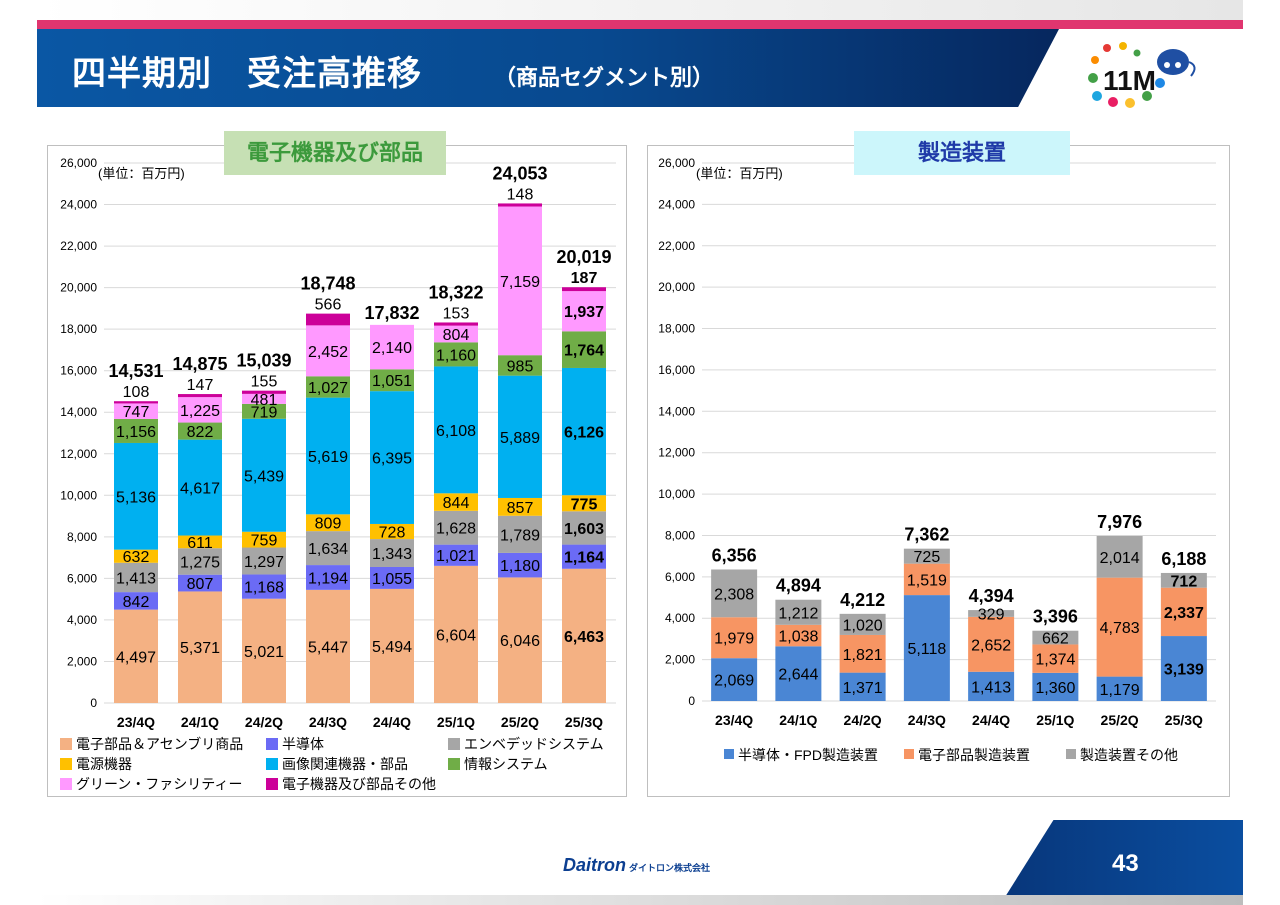 This screenshot has width=1280, height=905. I want to click on data-label: 2,140, so click(392, 348).